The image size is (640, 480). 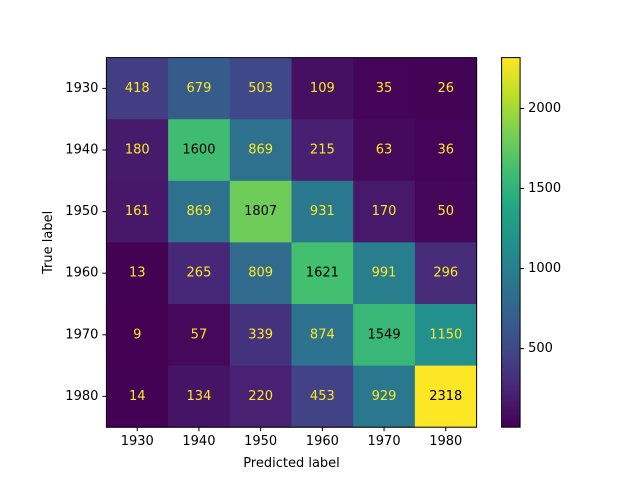 I want to click on y-tick-label: 1960, so click(x=81, y=273).